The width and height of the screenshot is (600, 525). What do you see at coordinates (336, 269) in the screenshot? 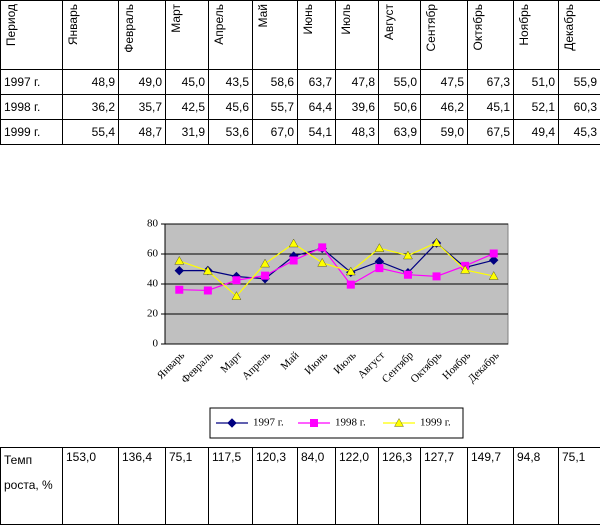
I see `series-line` at bounding box center [336, 269].